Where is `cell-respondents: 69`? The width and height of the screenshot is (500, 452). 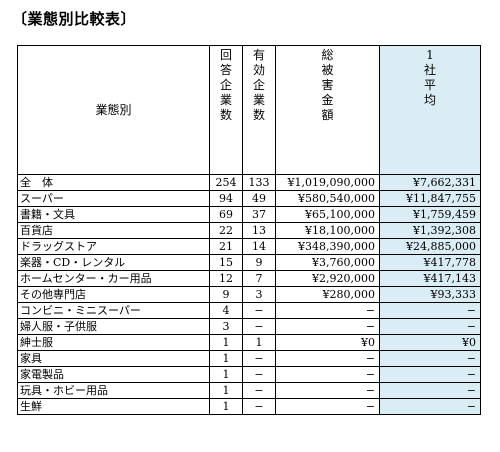 cell-respondents: 69 is located at coordinates (226, 214).